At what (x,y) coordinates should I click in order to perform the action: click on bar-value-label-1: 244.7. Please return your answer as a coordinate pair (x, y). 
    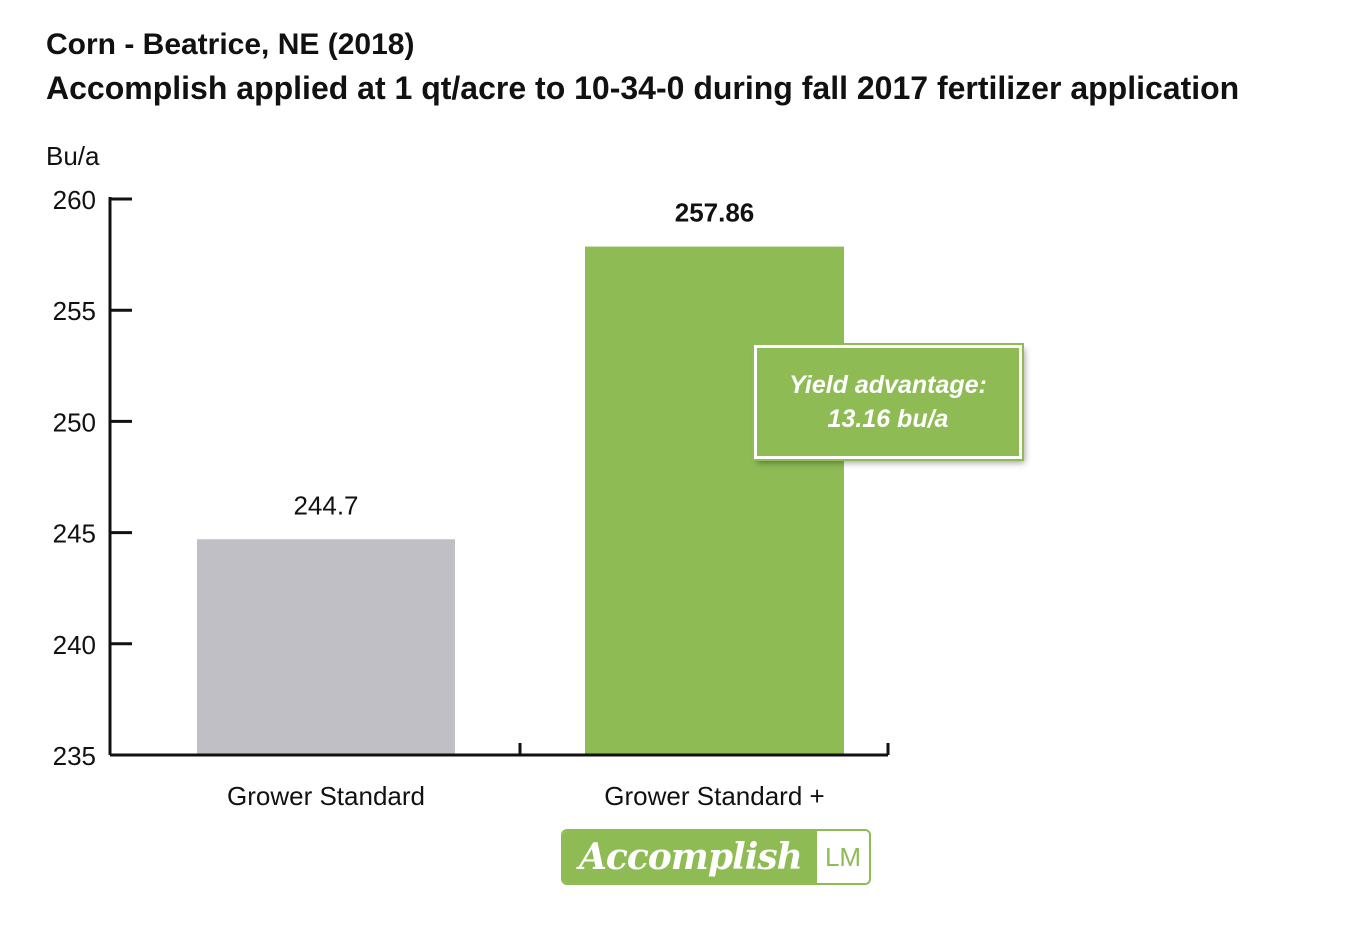
    Looking at the image, I should click on (325, 505).